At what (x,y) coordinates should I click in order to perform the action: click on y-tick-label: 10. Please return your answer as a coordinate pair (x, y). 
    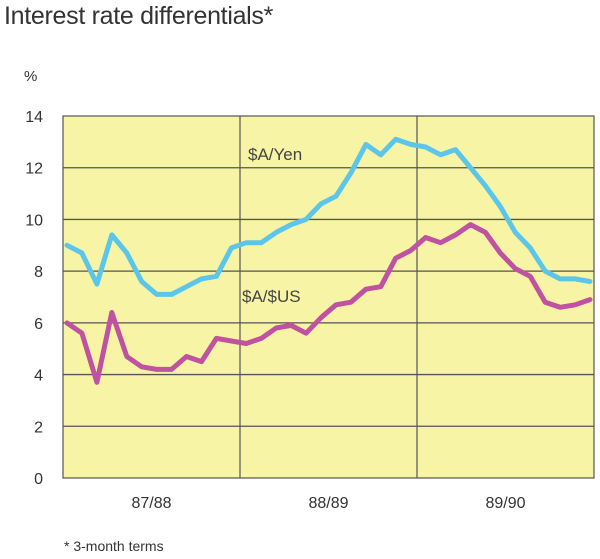
    Looking at the image, I should click on (34, 220).